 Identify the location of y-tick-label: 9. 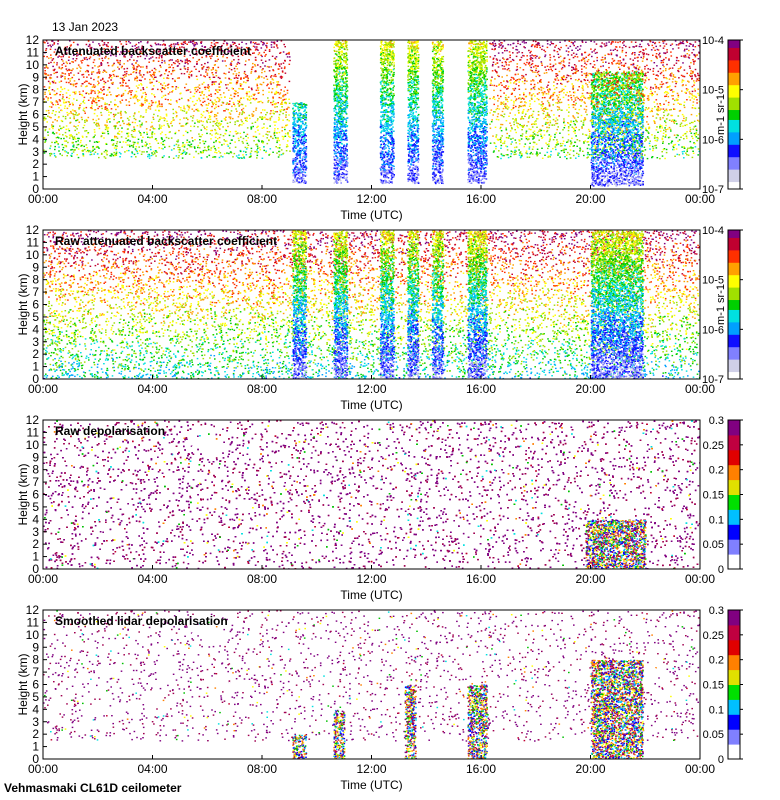
(35, 267).